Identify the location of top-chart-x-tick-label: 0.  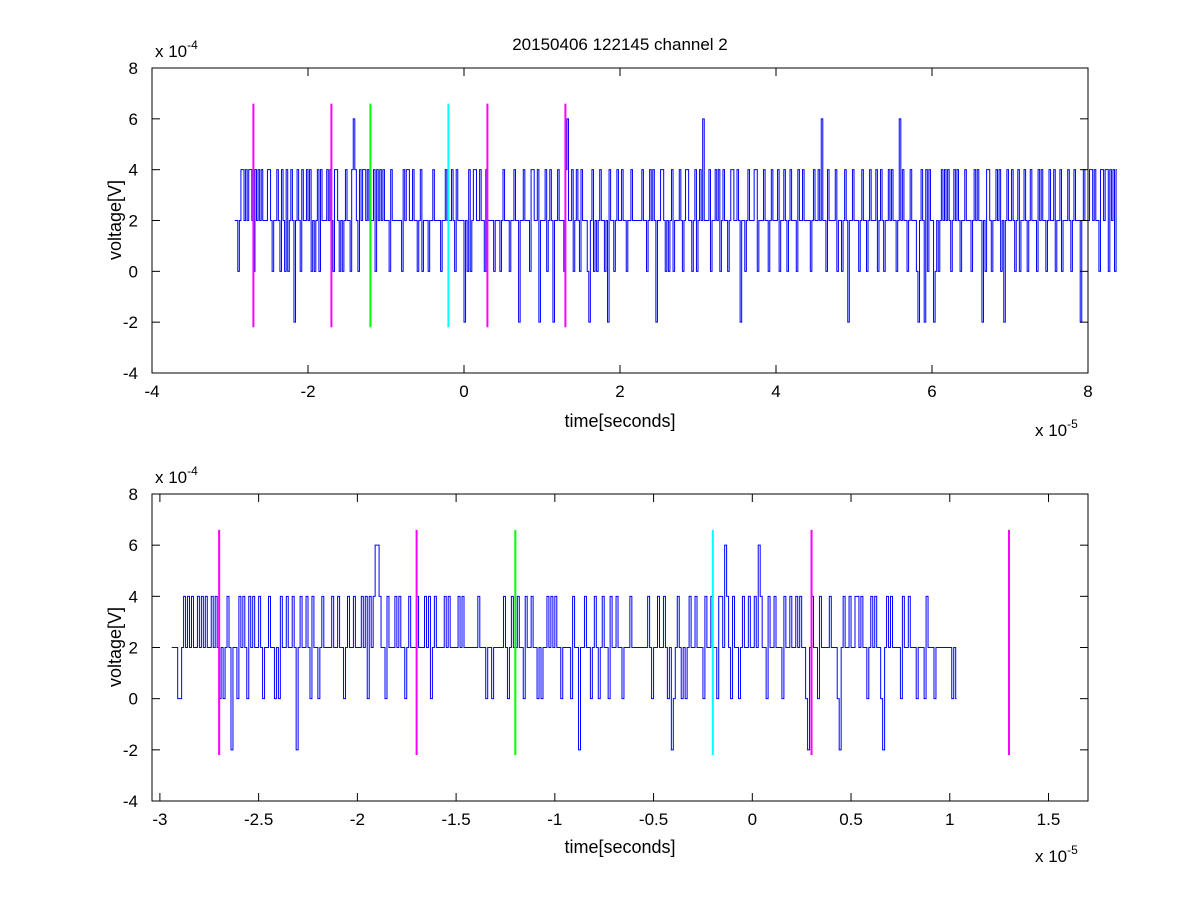
(463, 391).